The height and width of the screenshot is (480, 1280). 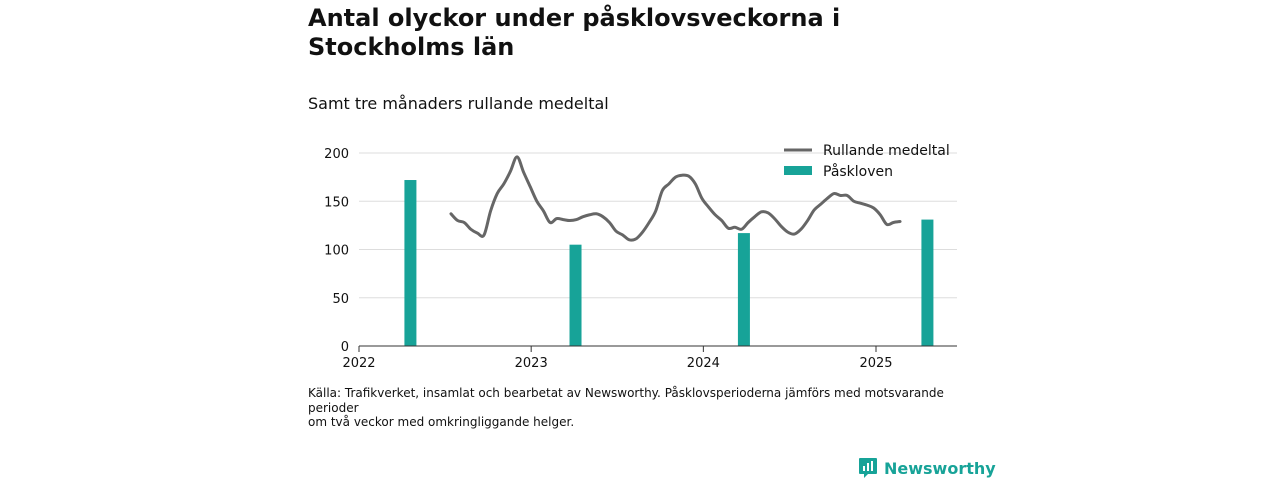 I want to click on y-tick-label: 200, so click(x=336, y=154).